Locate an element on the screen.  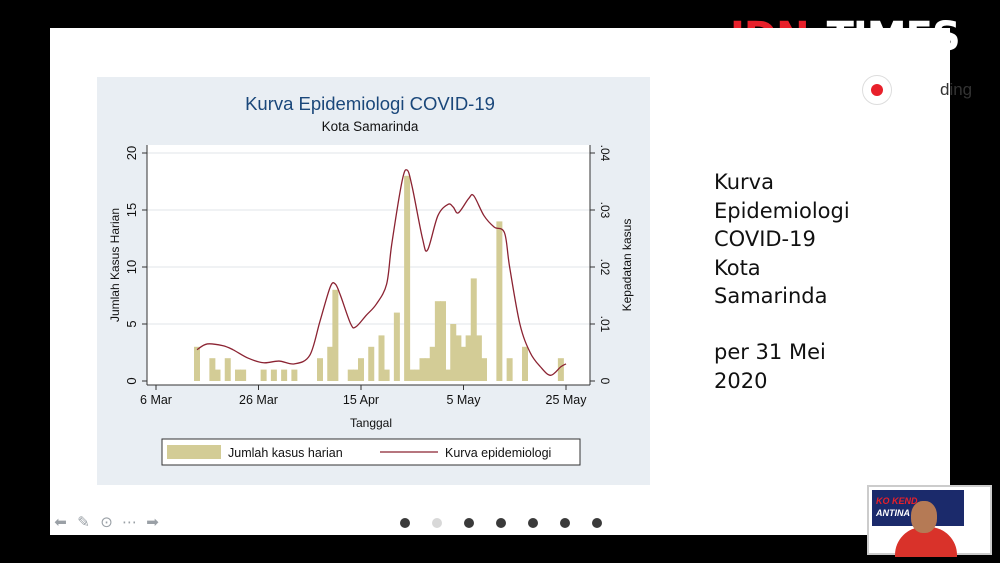
y-tick-label: 20 is located at coordinates (131, 153).